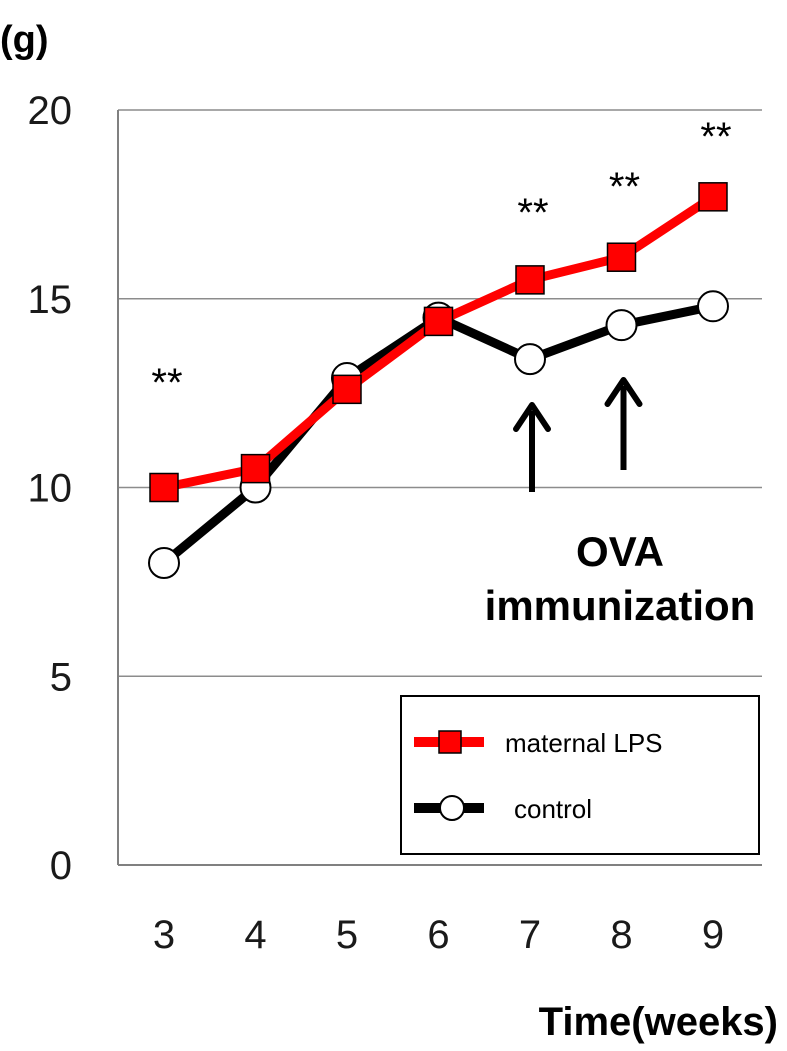  I want to click on significance-week-9: **, so click(715, 137).